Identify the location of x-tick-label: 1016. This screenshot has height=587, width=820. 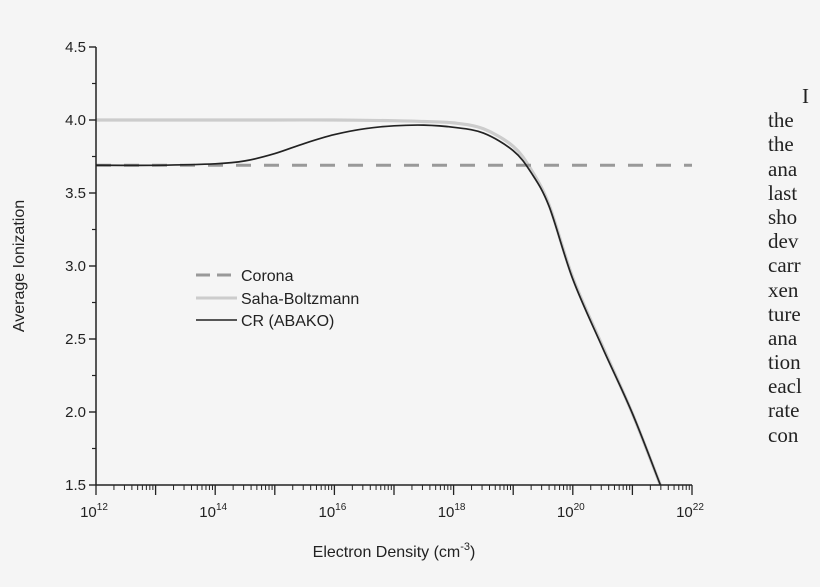
(332, 511).